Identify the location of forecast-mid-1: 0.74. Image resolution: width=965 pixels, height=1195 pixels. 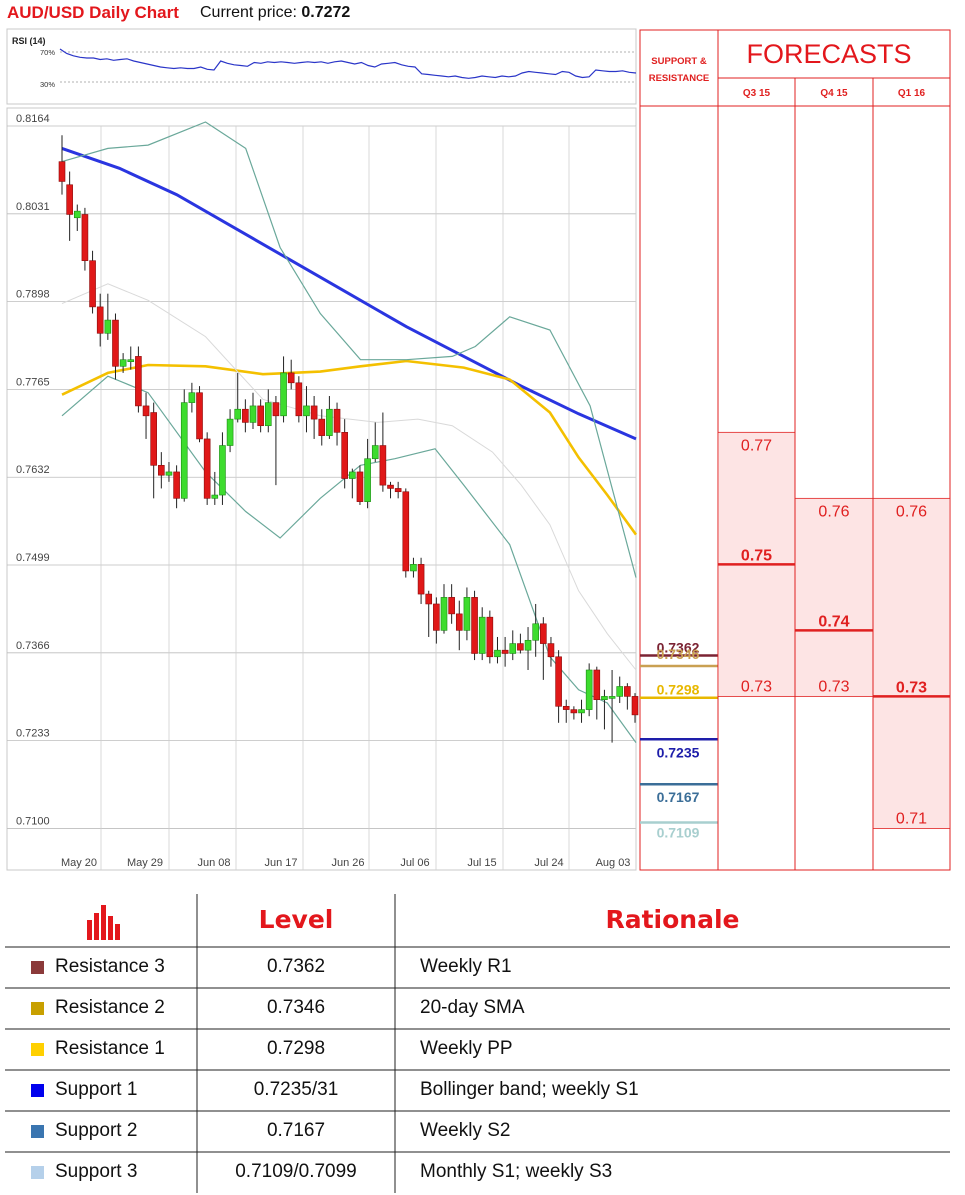
(833, 621).